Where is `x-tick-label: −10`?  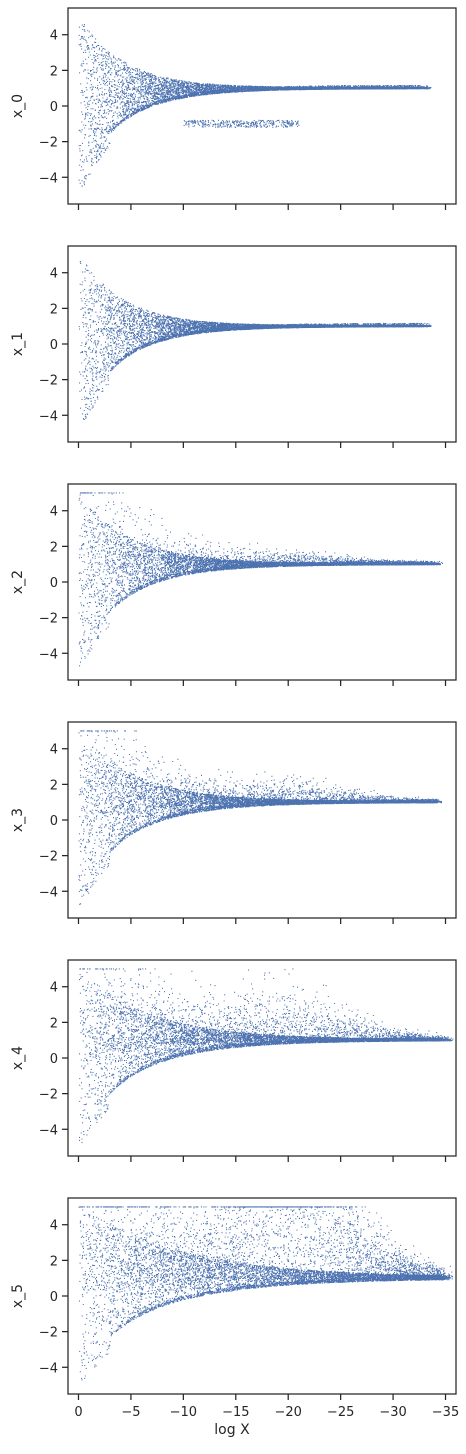
x-tick-label: −10 is located at coordinates (183, 1412).